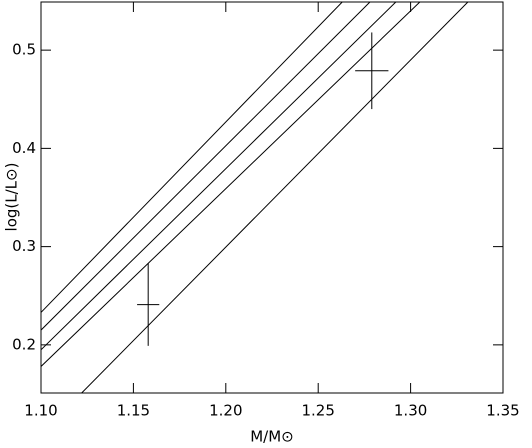 The height and width of the screenshot is (448, 532). What do you see at coordinates (502, 411) in the screenshot?
I see `x-tick-label: 1.35` at bounding box center [502, 411].